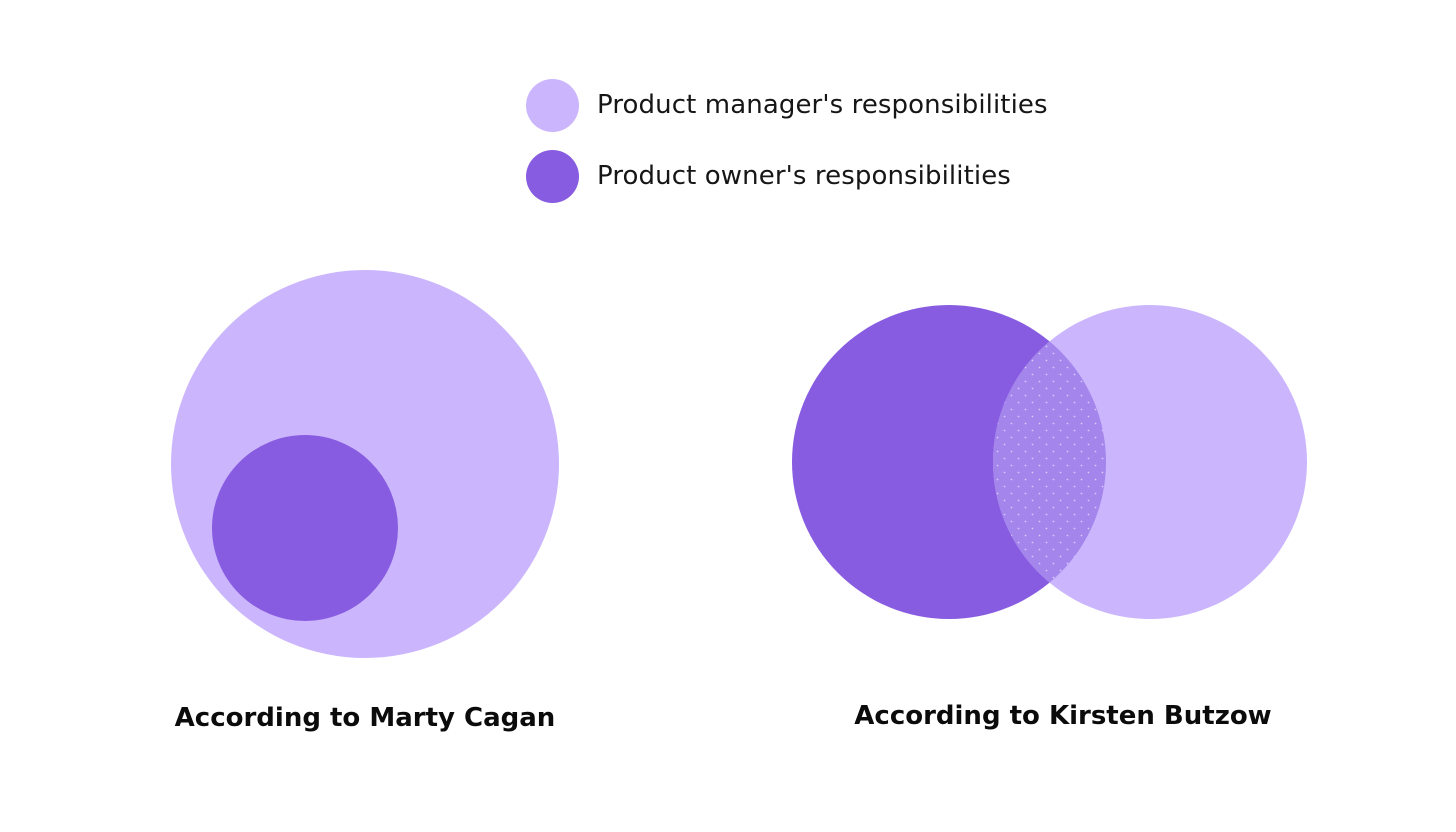 The height and width of the screenshot is (832, 1456). I want to click on legend-swatch-owner, so click(552, 176).